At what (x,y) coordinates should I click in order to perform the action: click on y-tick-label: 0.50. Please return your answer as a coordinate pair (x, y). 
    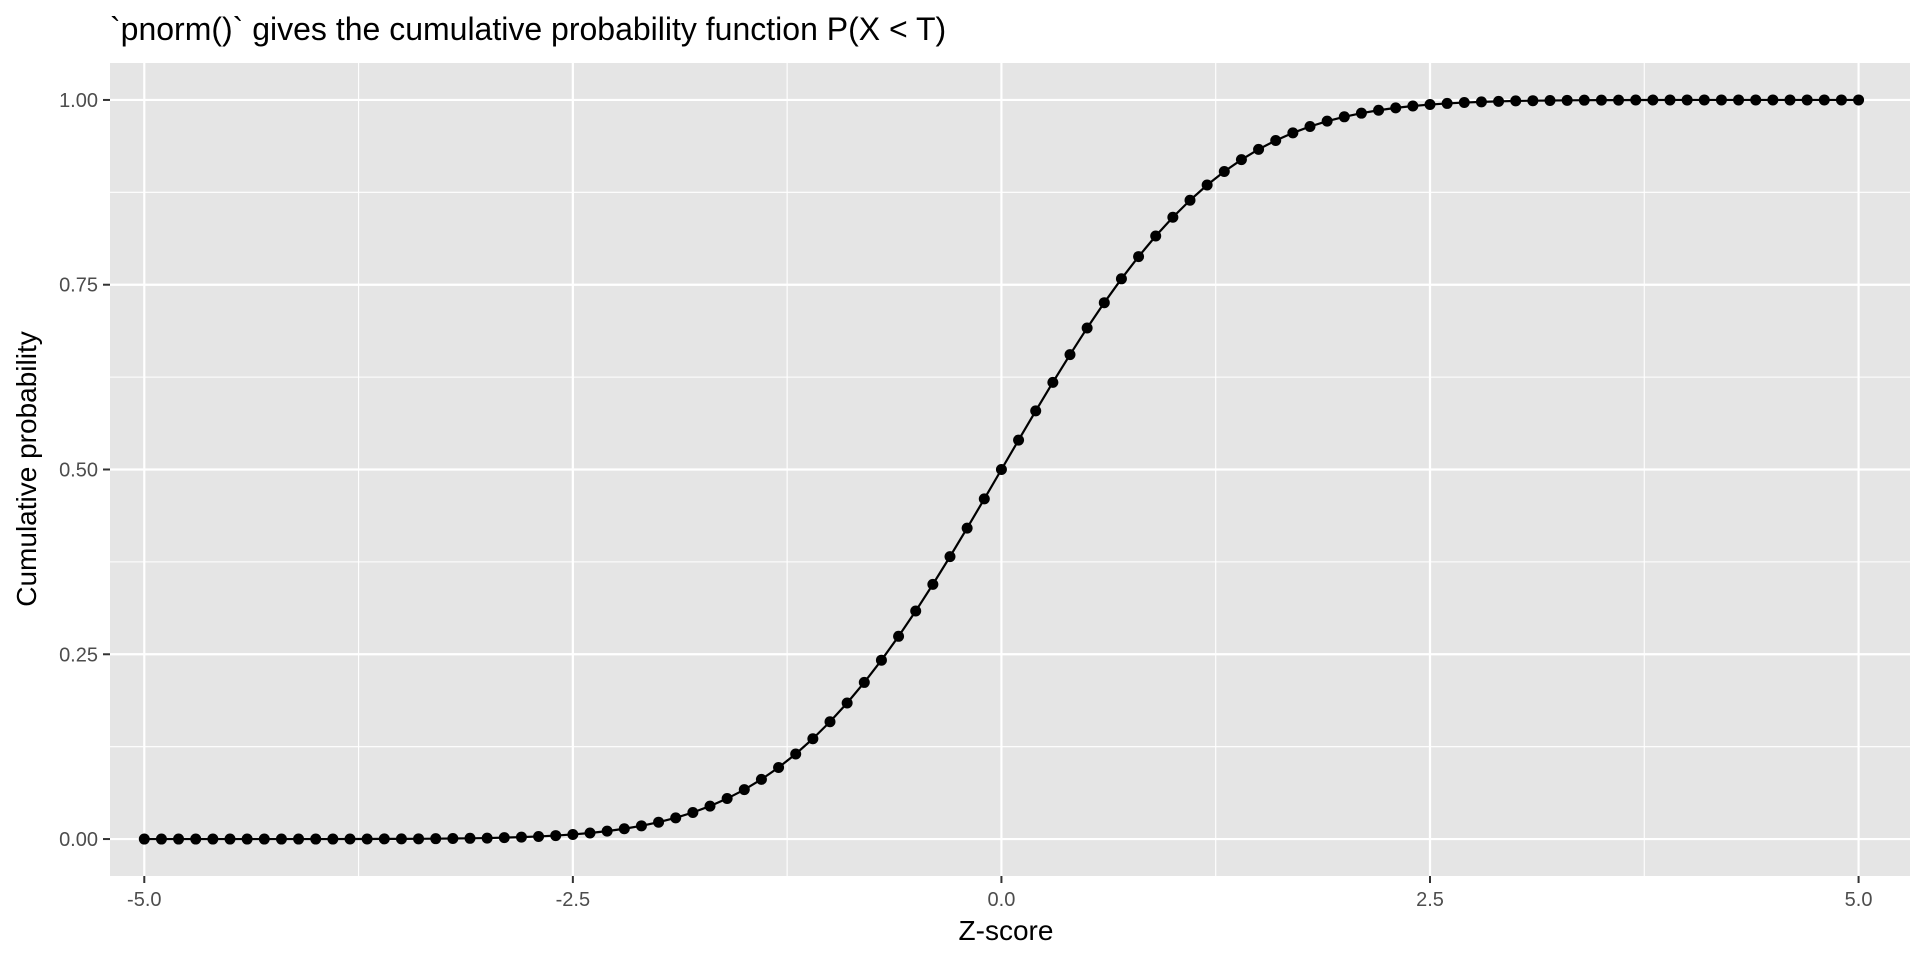
    Looking at the image, I should click on (78, 471).